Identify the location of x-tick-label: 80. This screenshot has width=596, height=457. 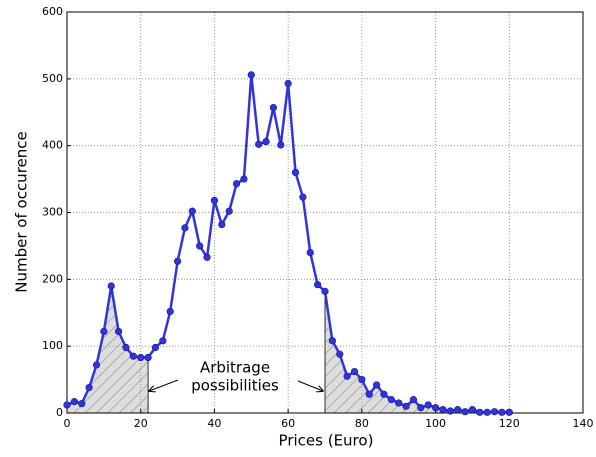
(362, 423).